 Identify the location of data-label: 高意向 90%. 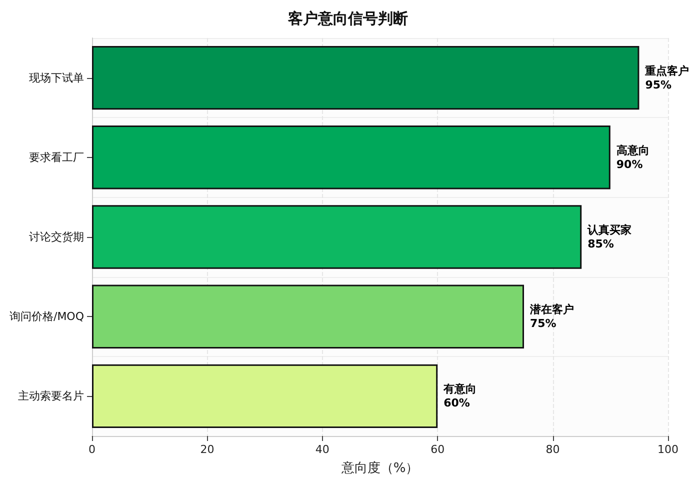
(633, 157).